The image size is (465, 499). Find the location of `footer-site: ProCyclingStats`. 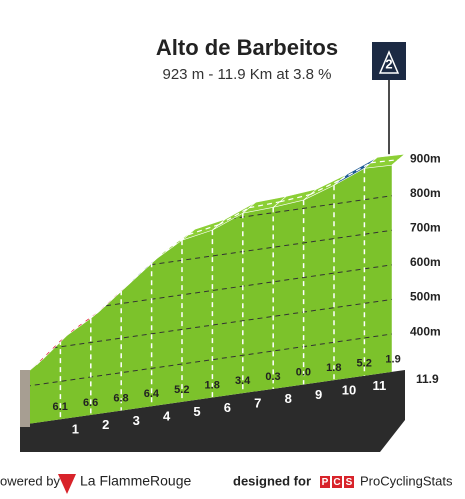

footer-site: ProCyclingStats is located at coordinates (406, 480).